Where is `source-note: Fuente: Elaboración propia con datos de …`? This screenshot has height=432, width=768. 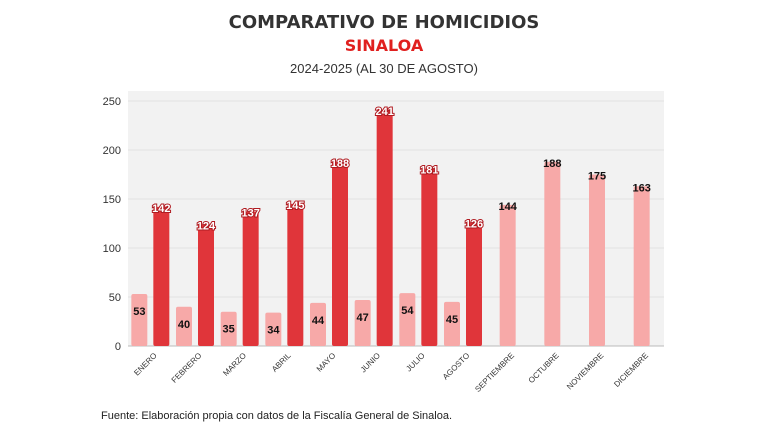
source-note: Fuente: Elaboración propia con datos de … is located at coordinates (276, 416).